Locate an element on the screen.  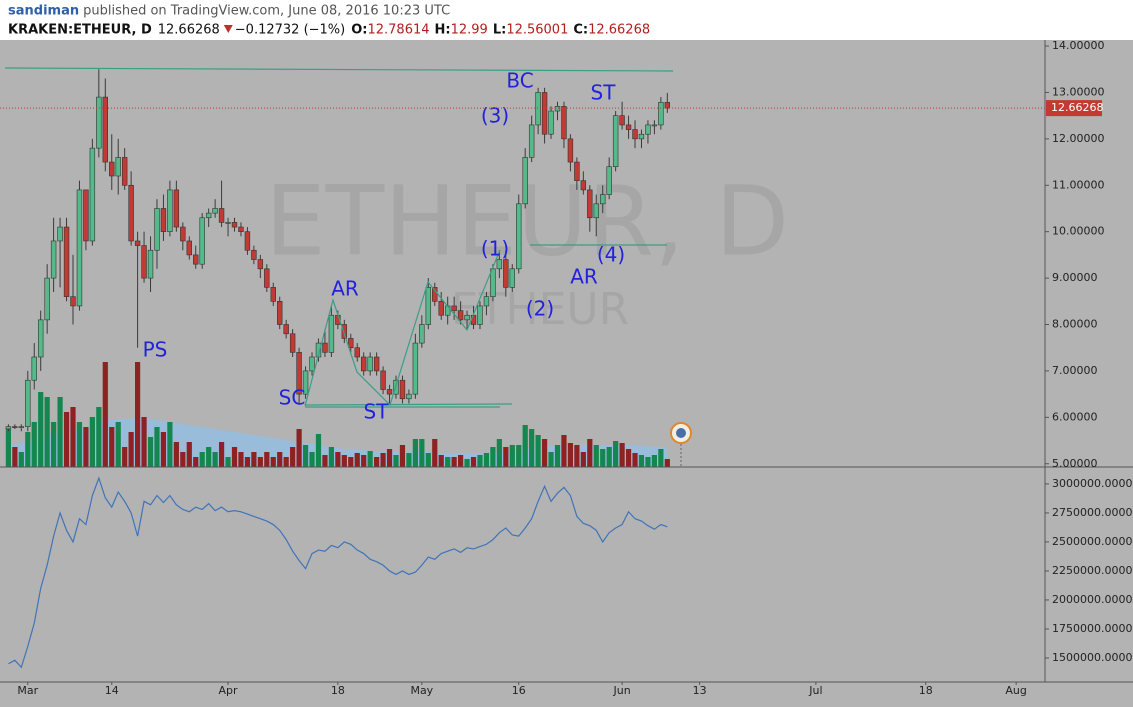
annotation: ST is located at coordinates (604, 93).